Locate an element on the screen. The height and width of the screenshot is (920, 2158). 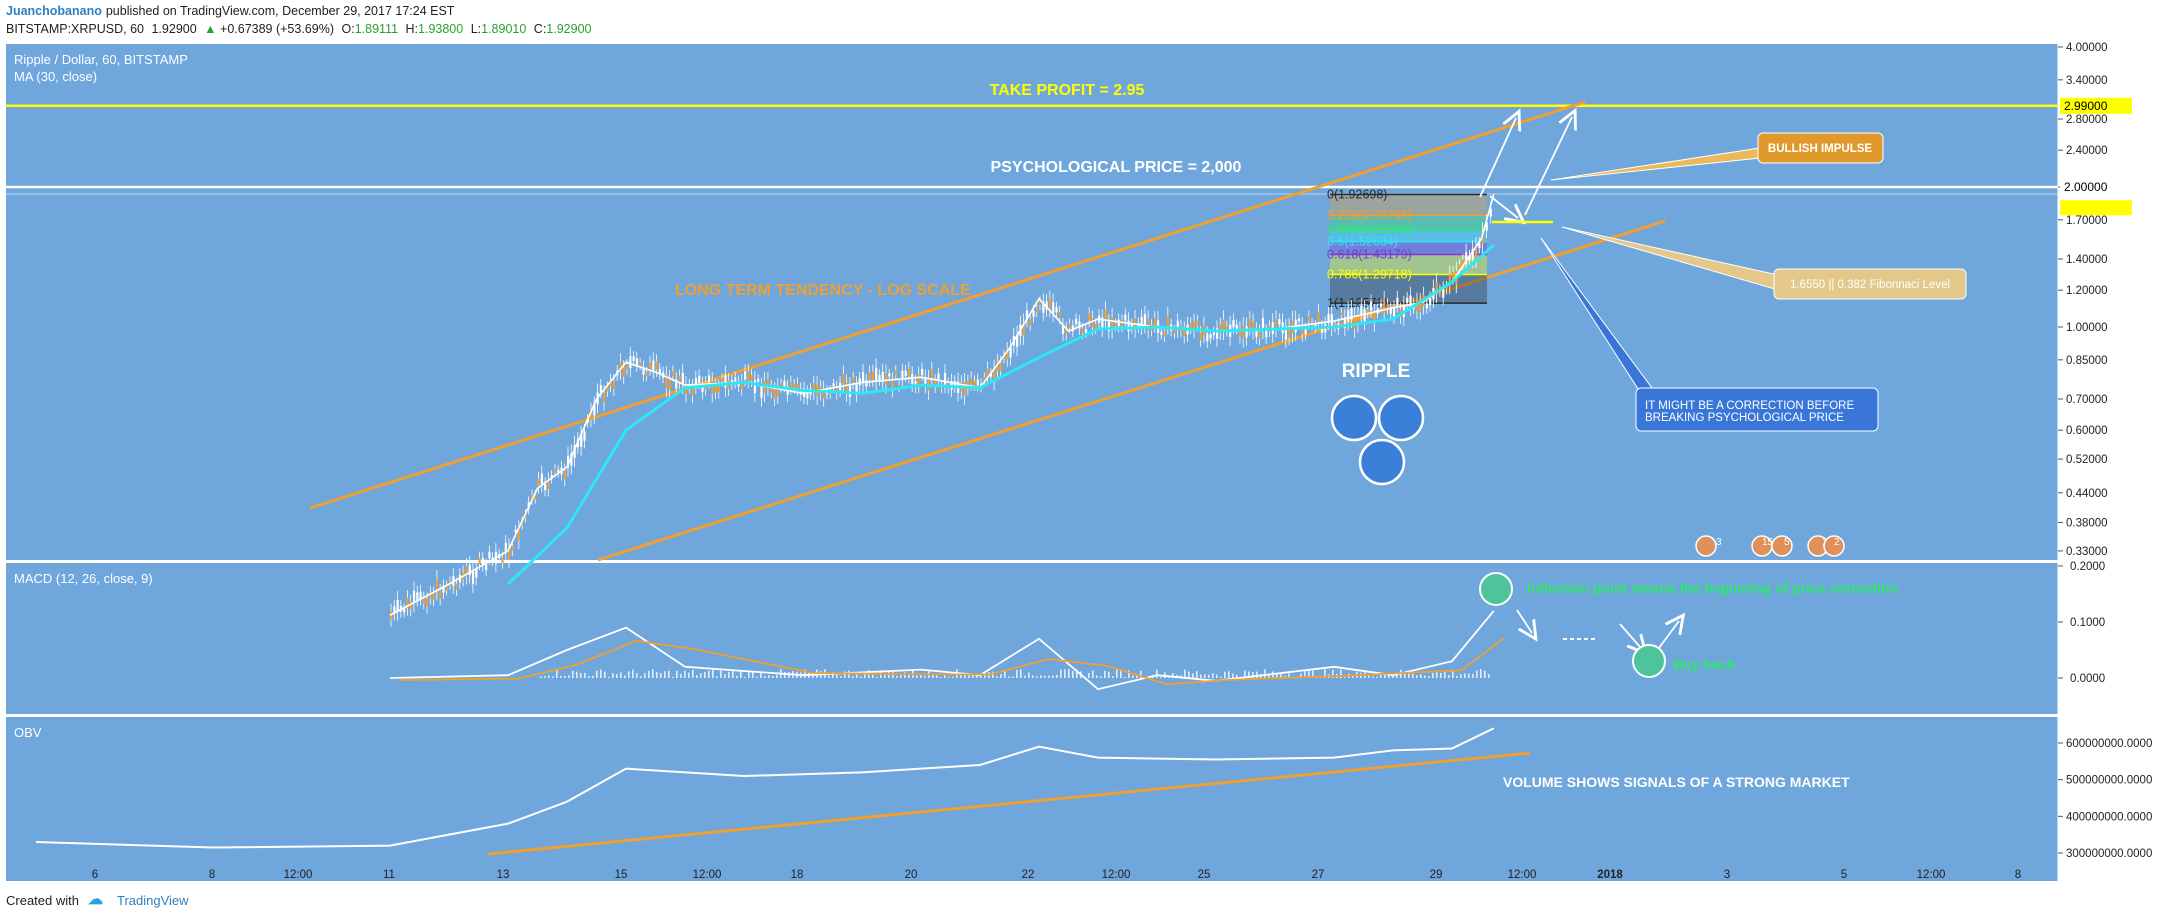
psychological-price-tag-text: 2.00000 is located at coordinates (2086, 187).